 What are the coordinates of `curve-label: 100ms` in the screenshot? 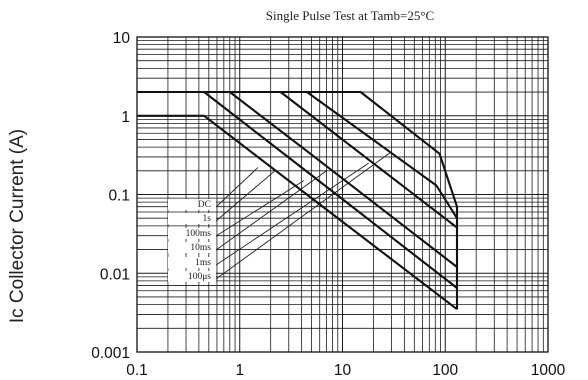 It's located at (199, 234).